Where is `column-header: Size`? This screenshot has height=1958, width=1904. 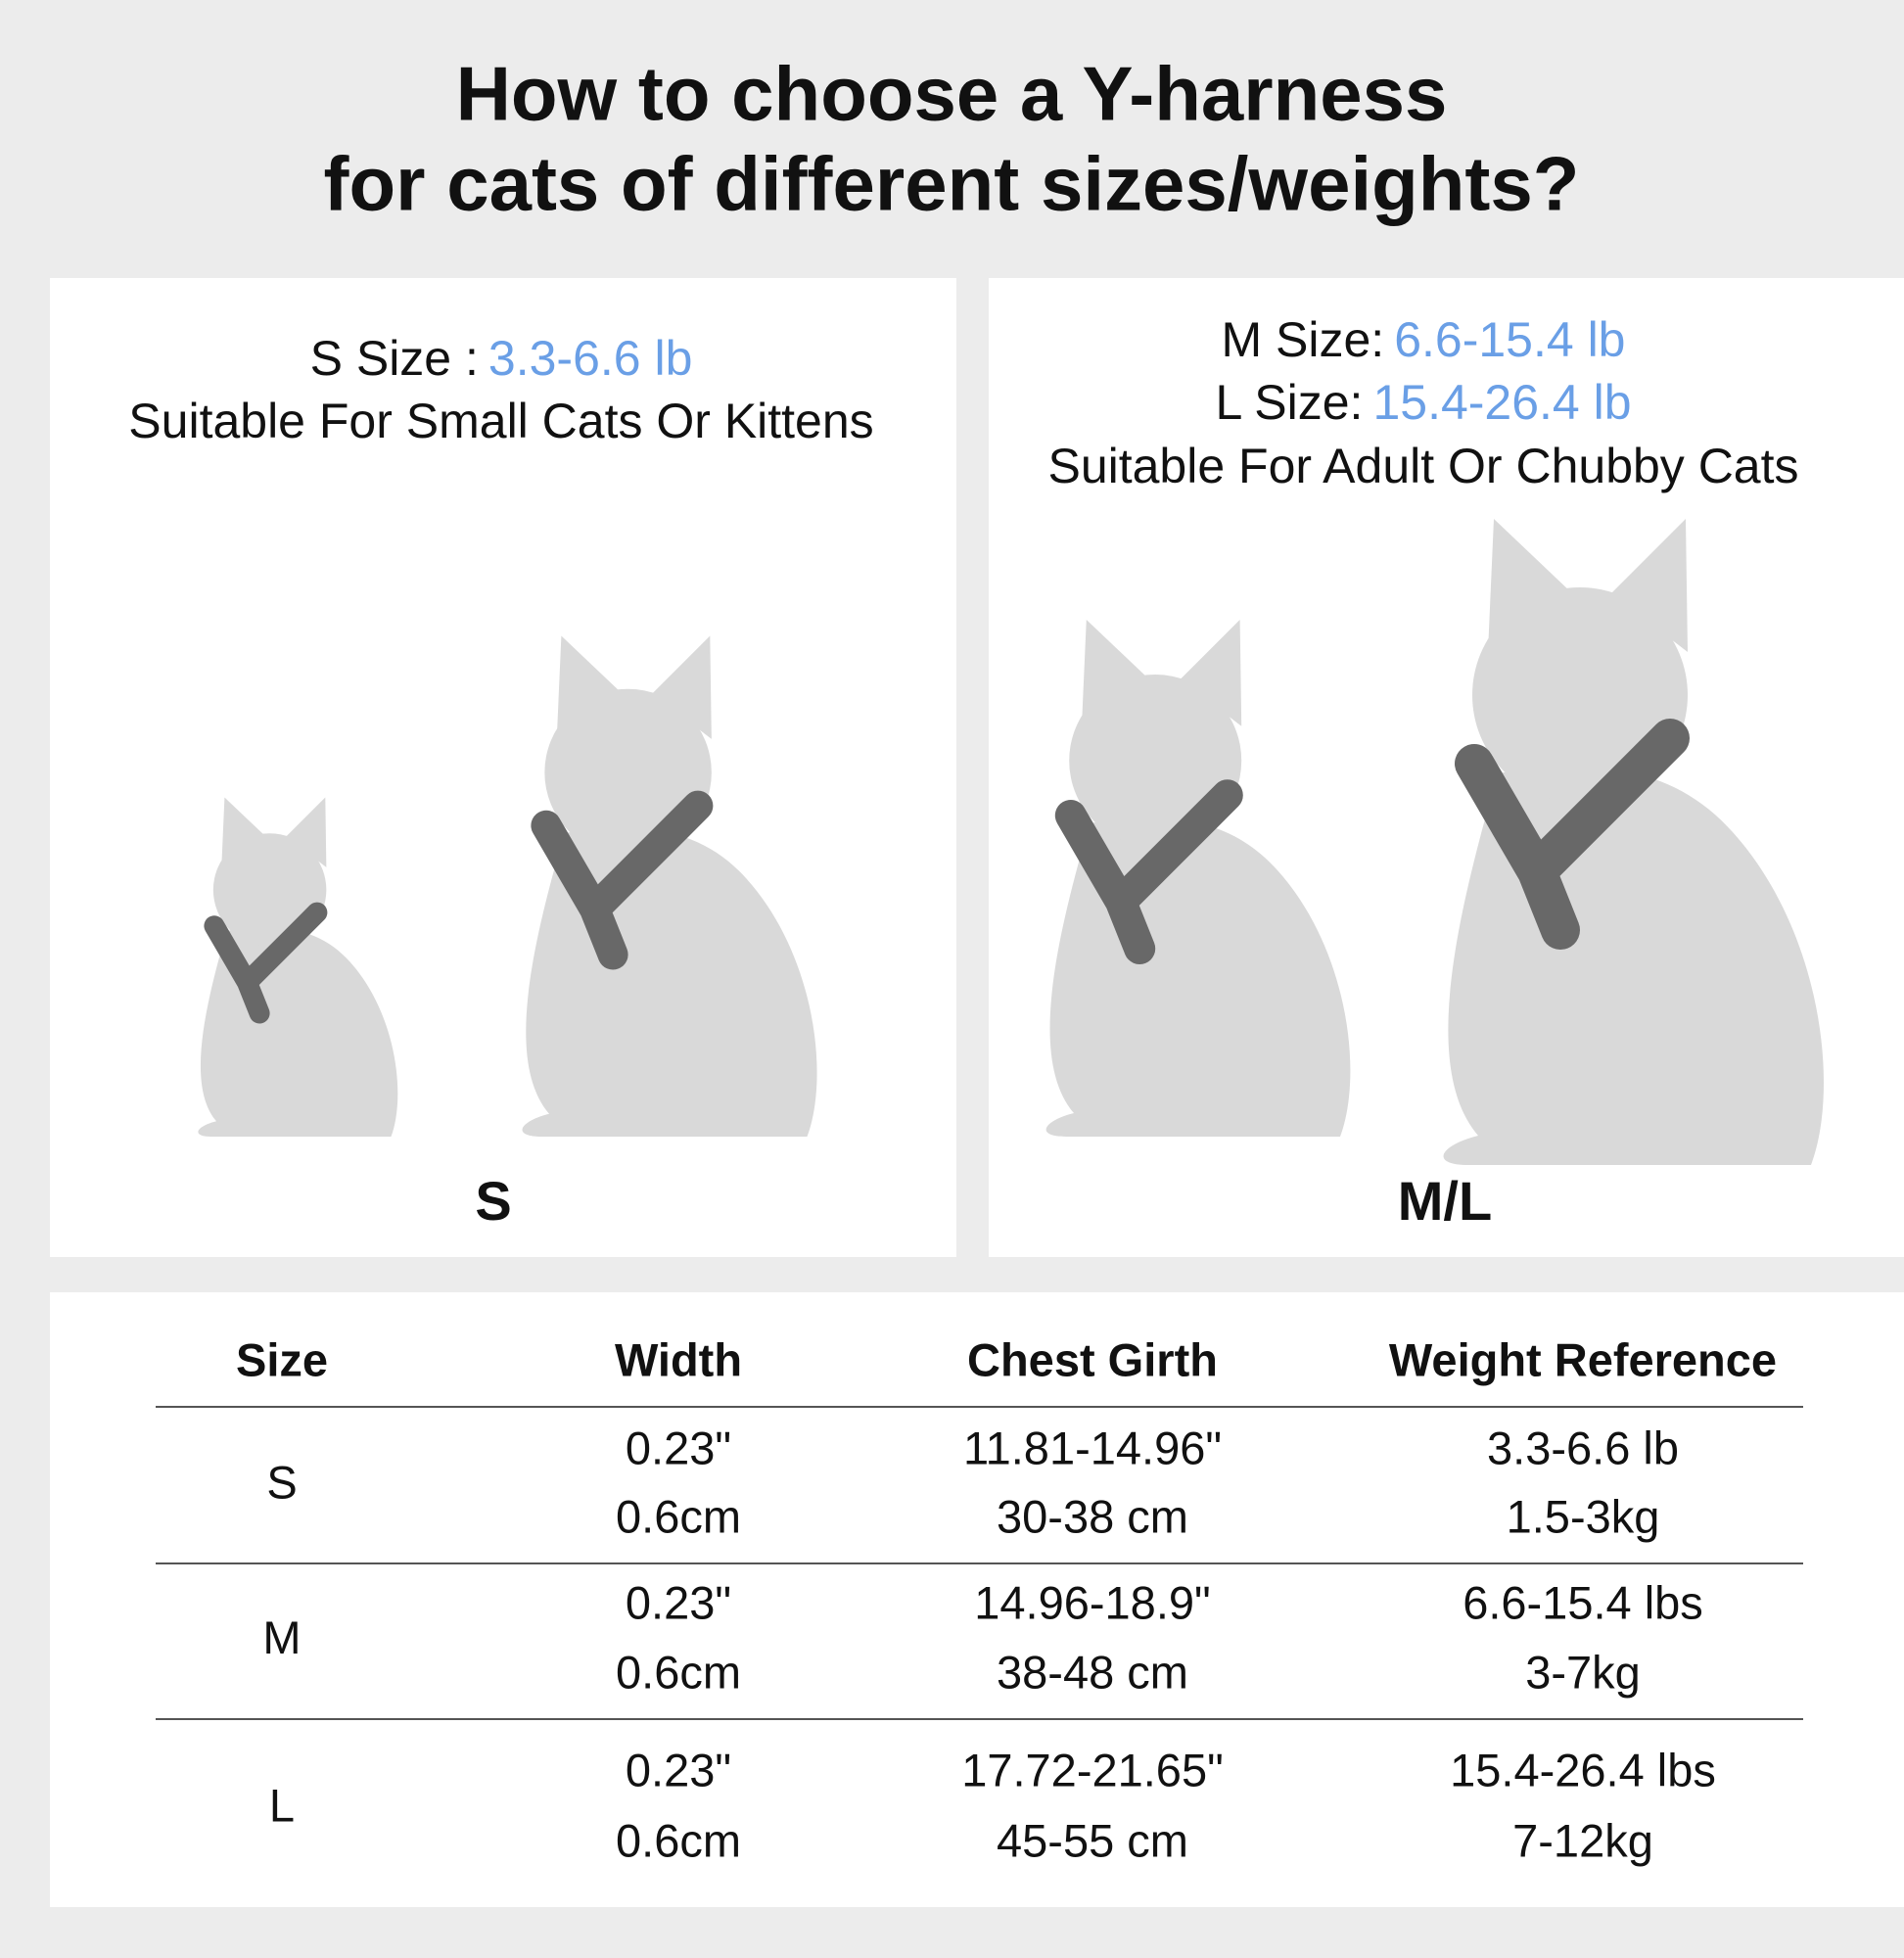
column-header: Size is located at coordinates (282, 1359).